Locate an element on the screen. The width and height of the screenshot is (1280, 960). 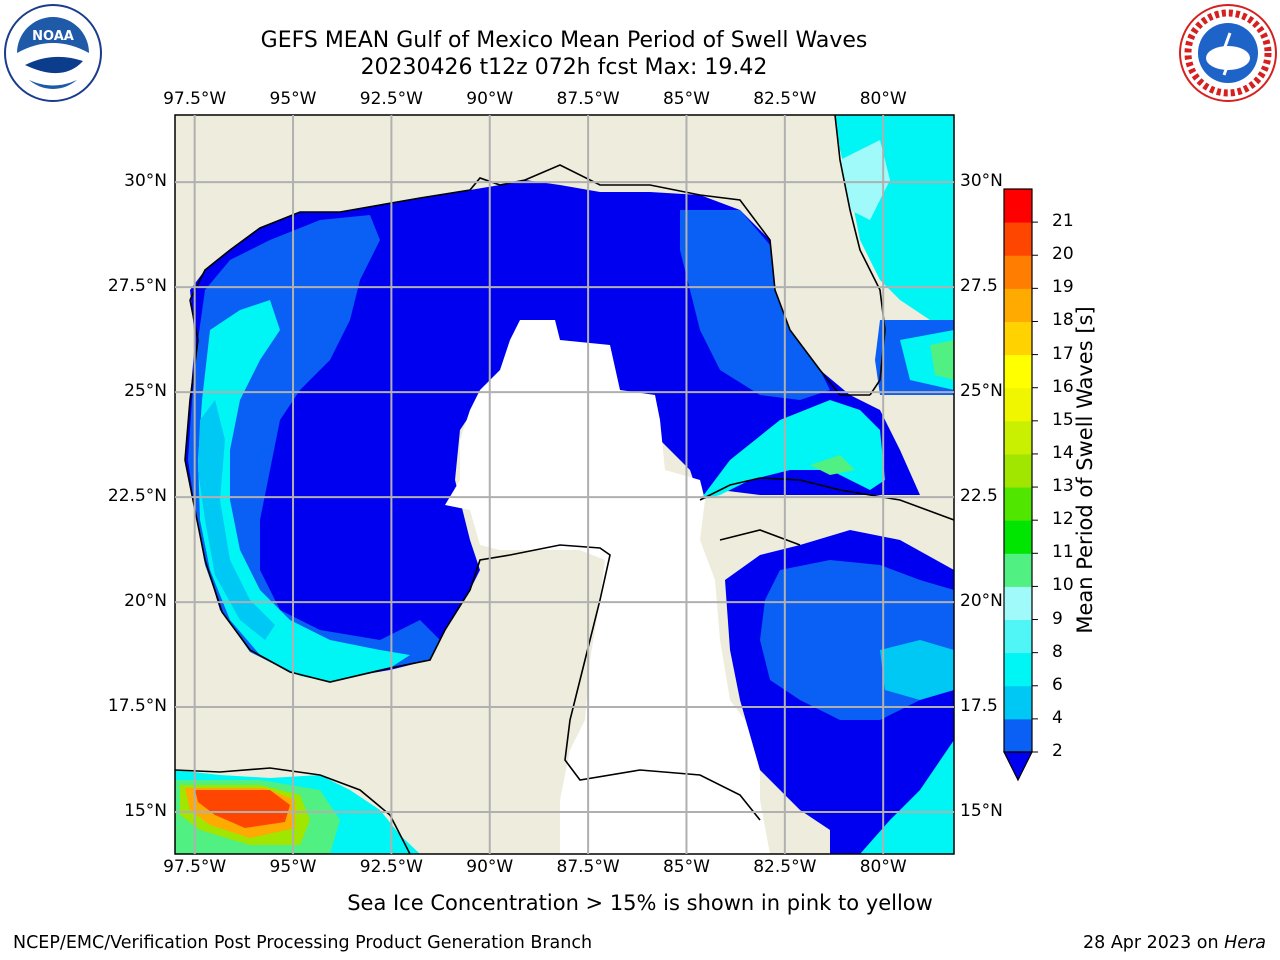
colorbar-tick-label: 19 is located at coordinates (1063, 287).